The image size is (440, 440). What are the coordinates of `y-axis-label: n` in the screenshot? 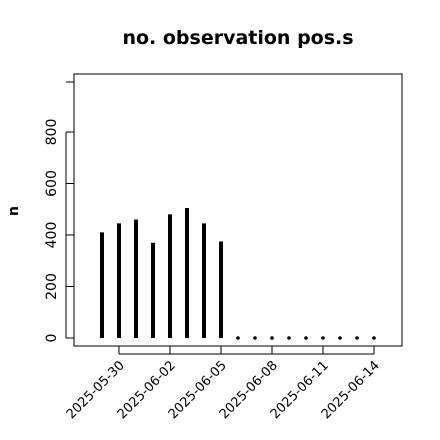 It's located at (14, 211).